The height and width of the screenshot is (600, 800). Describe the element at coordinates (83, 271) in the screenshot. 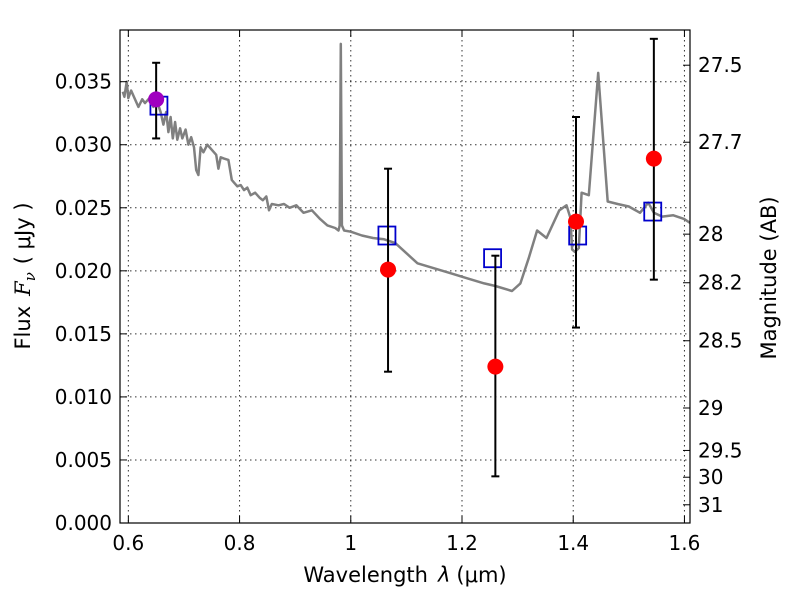

I see `y-tick-label: 0.020` at that location.